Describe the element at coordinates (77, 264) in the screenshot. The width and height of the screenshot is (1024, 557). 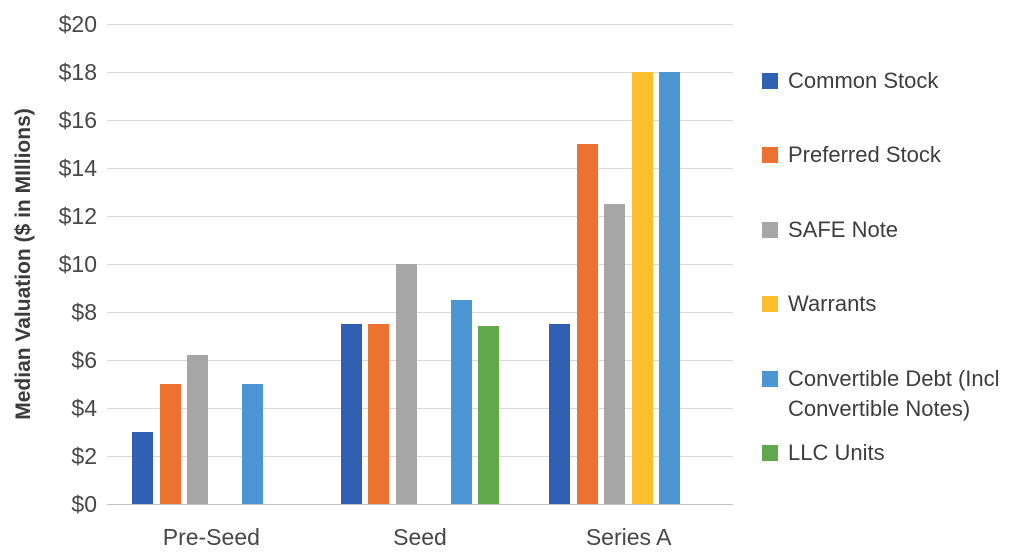
I see `y-tick-label-10: $10` at that location.